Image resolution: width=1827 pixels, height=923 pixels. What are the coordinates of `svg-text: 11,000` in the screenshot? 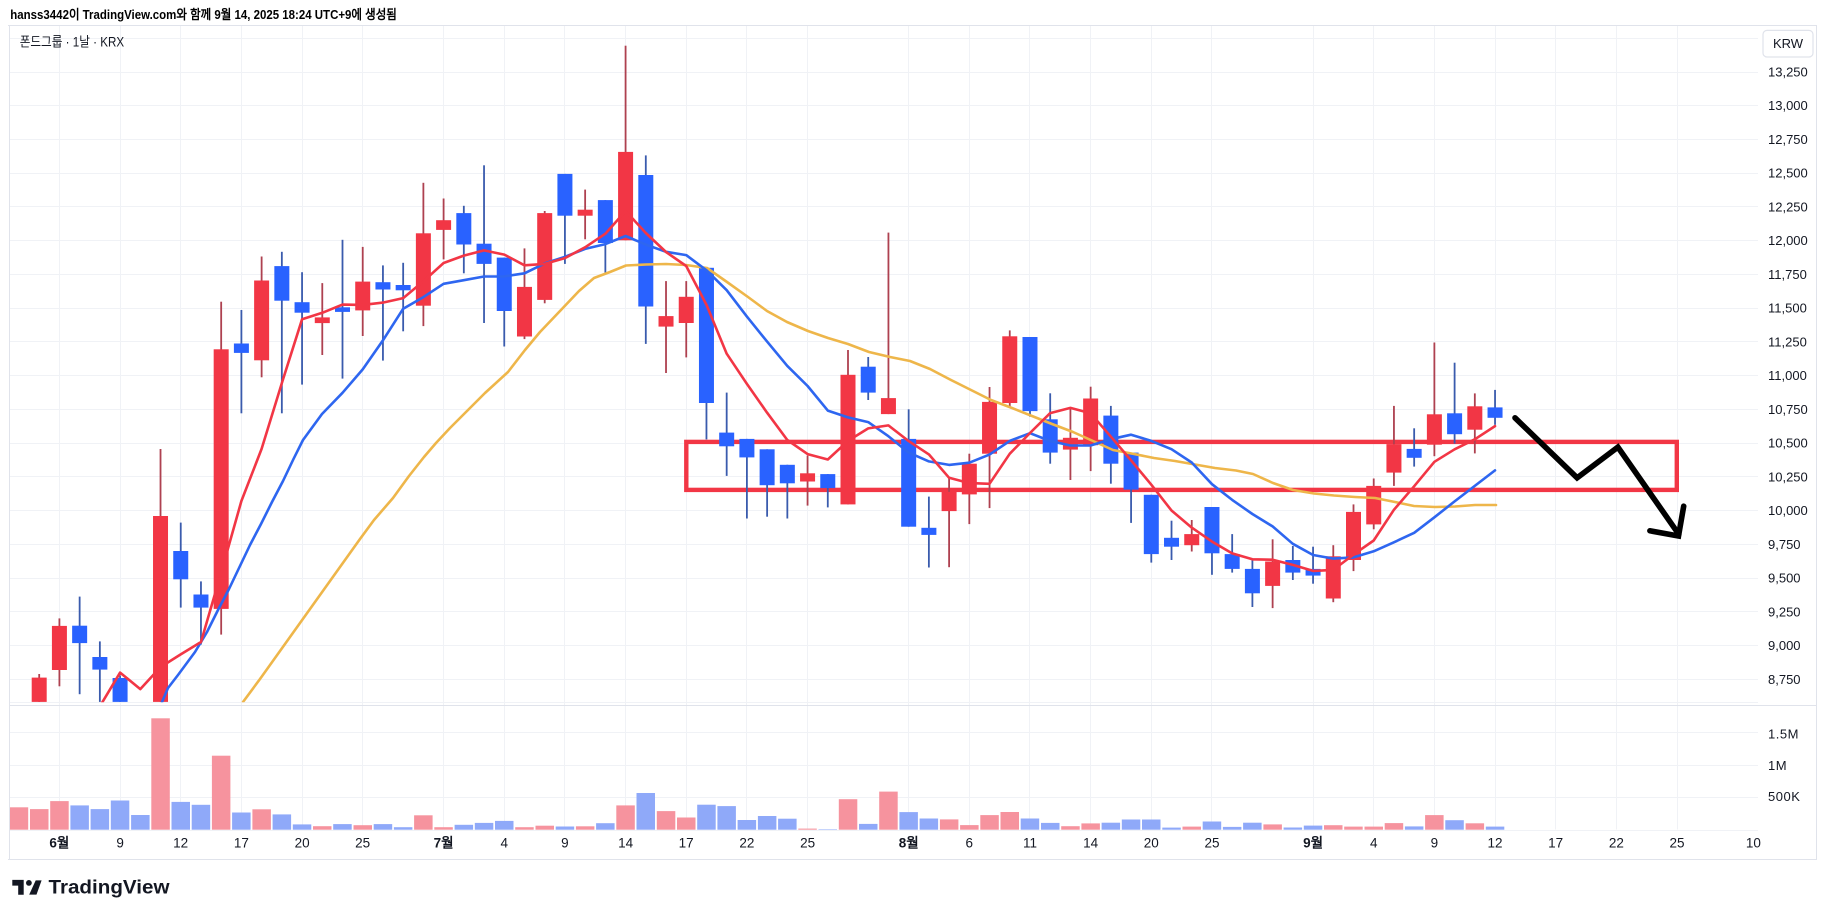 It's located at (1787, 375).